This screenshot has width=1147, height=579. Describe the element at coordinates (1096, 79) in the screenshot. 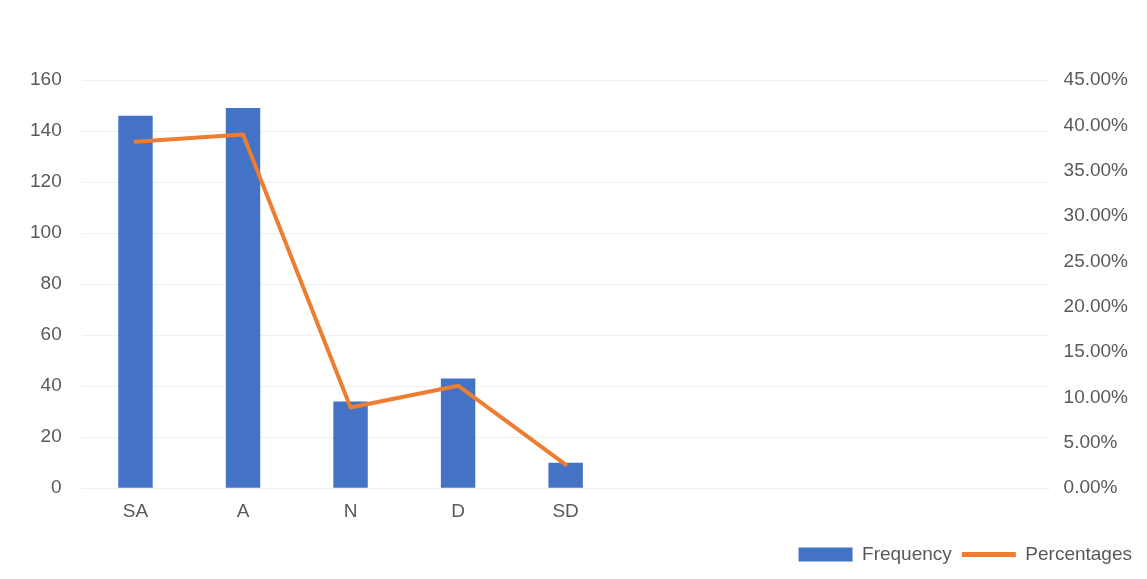

I see `y2-tick-label: 45.00%` at that location.